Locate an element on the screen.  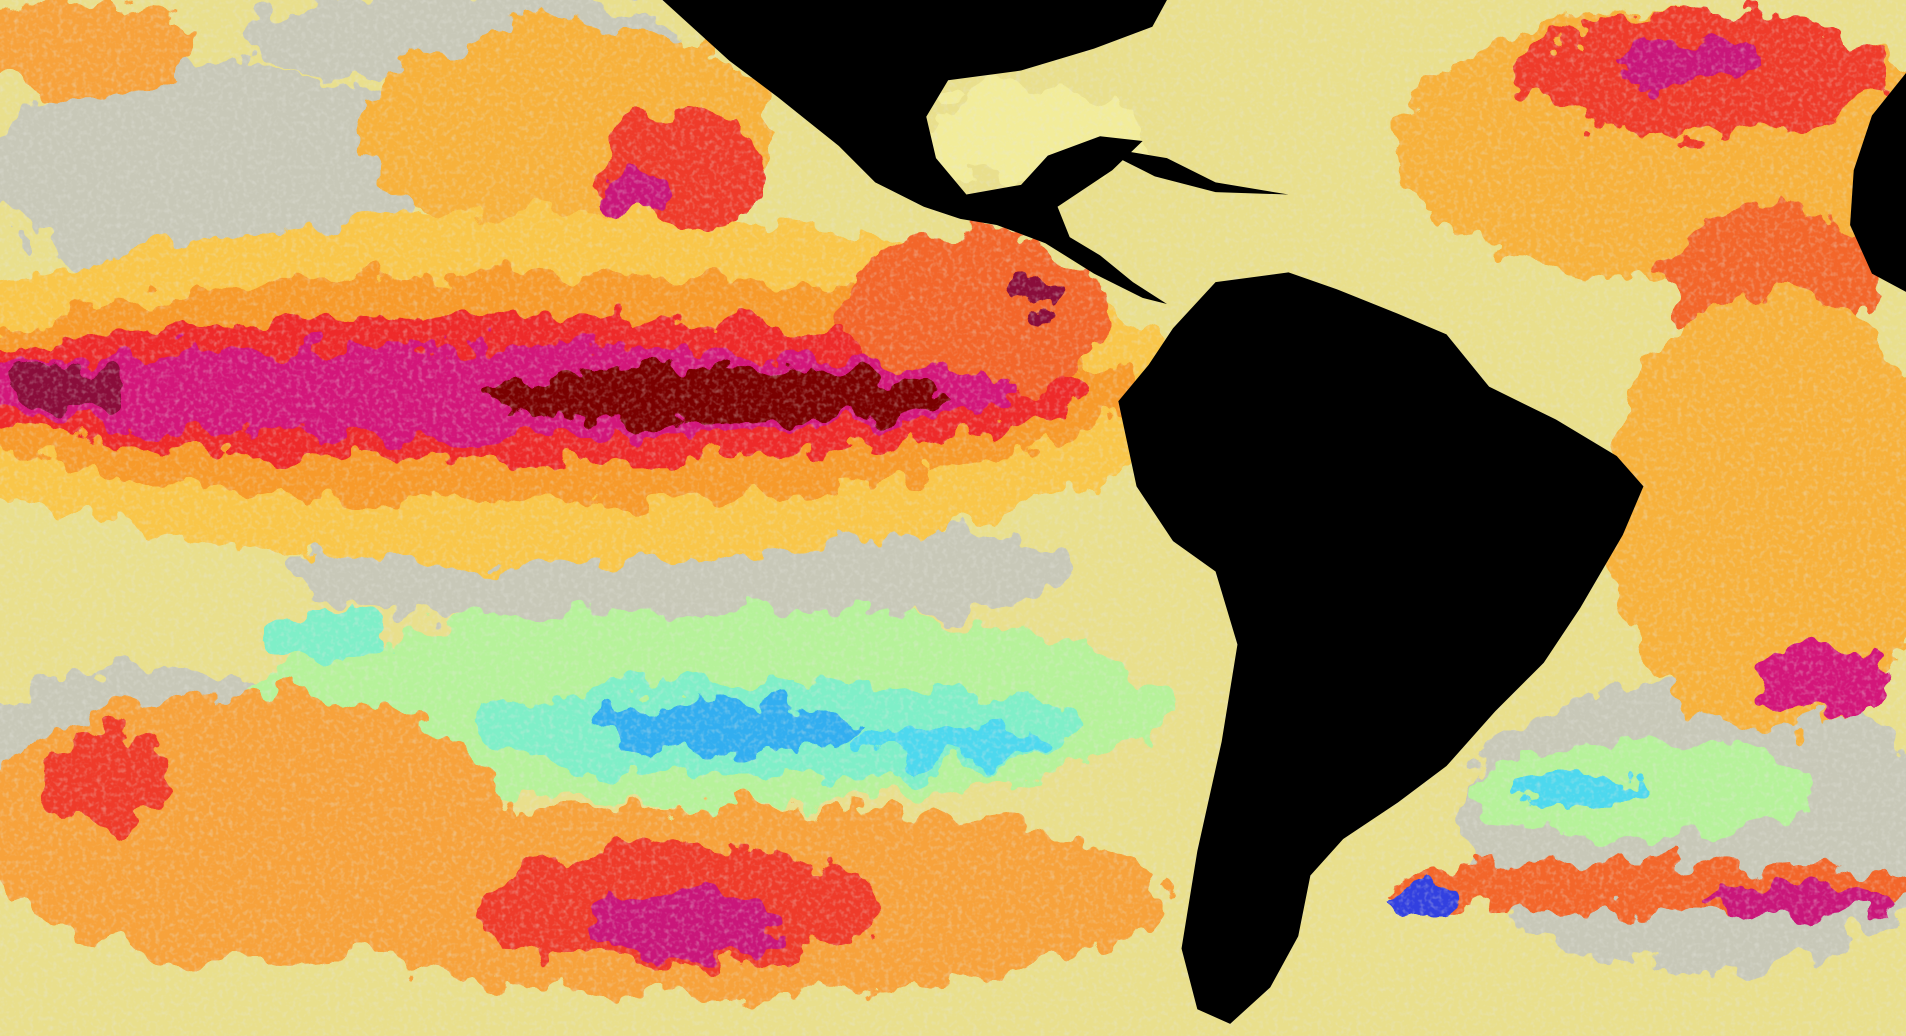
africa is located at coordinates (1878, 182).